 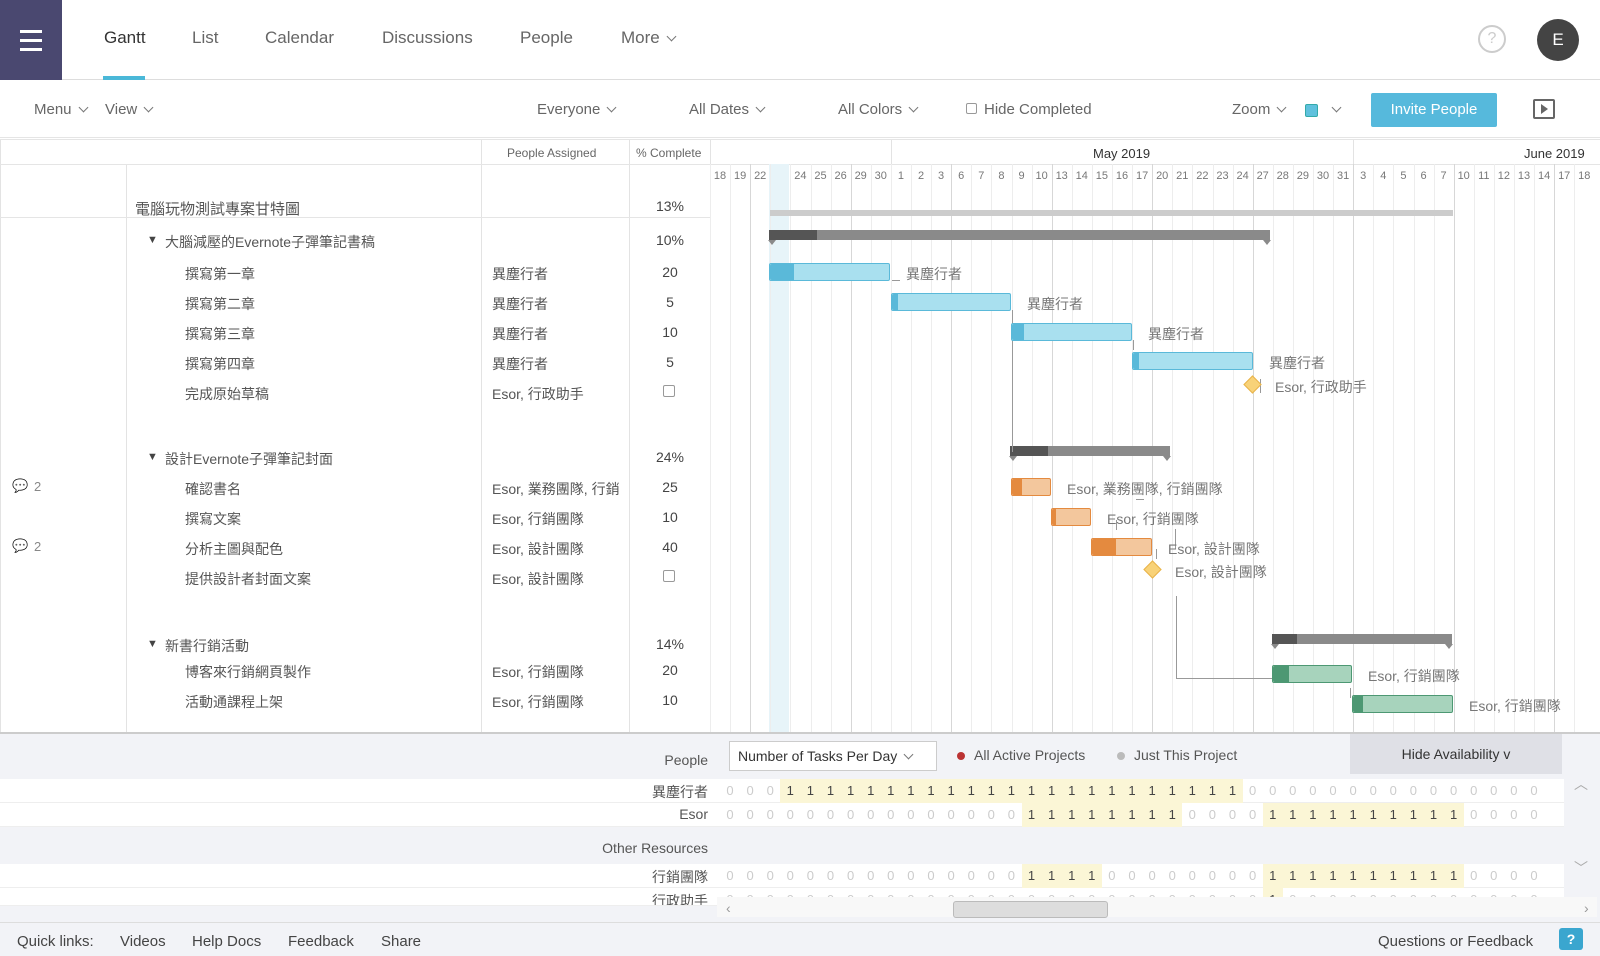 I want to click on question-icon: ?, so click(x=1571, y=939).